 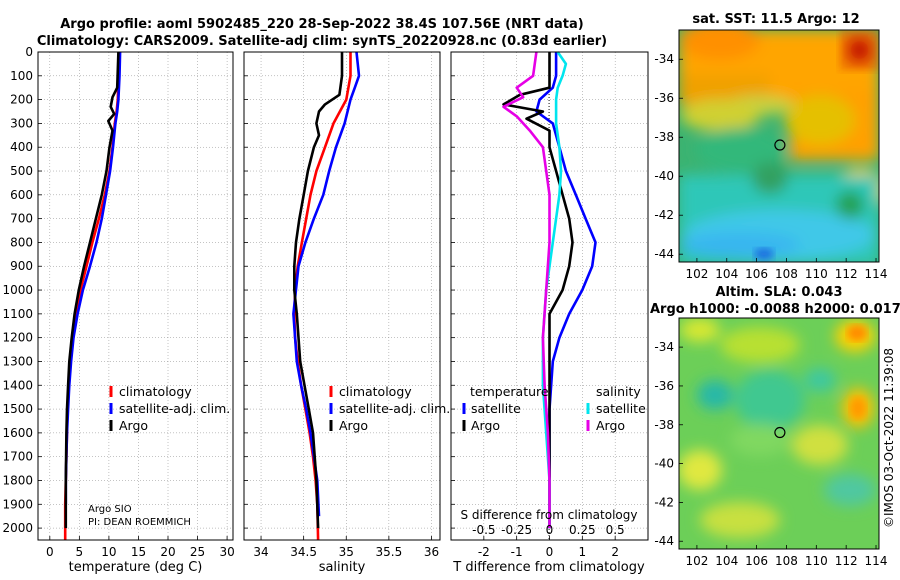 I want to click on temperature-legend: climatology satellite-adj. clim. Argo, so click(x=169, y=408).